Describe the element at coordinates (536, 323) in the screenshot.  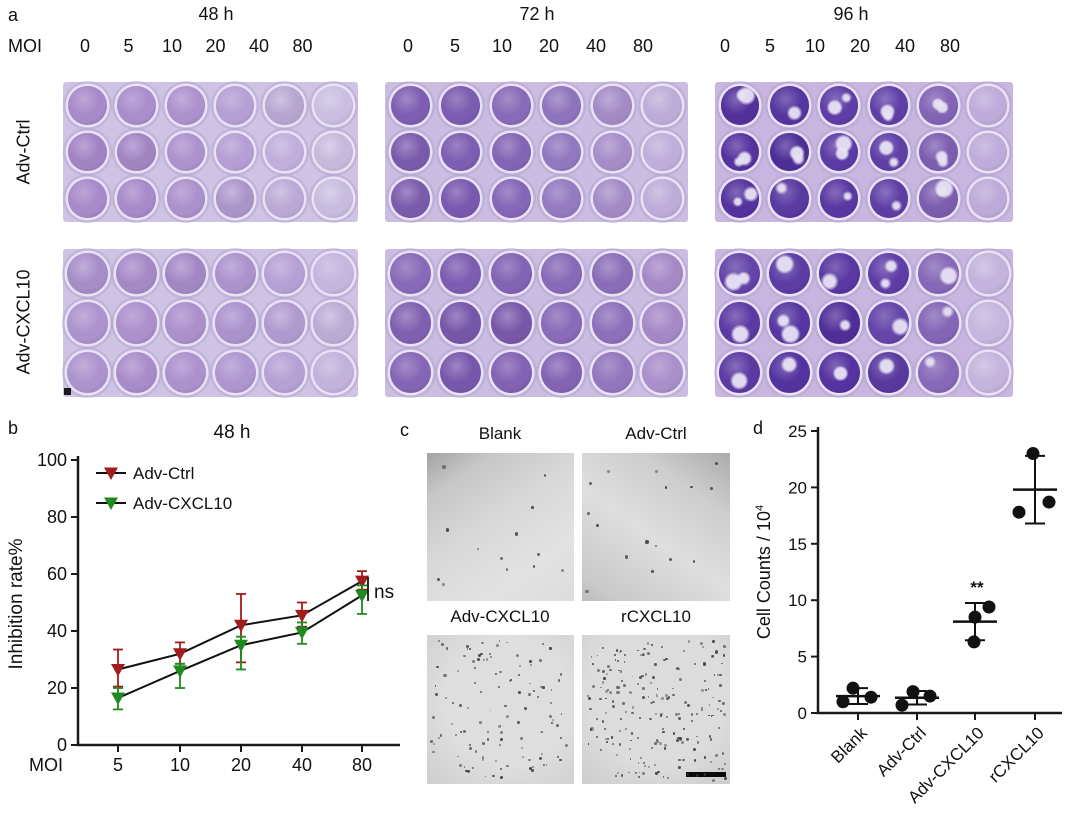
I see `plate-72h-adv-cxcl10` at that location.